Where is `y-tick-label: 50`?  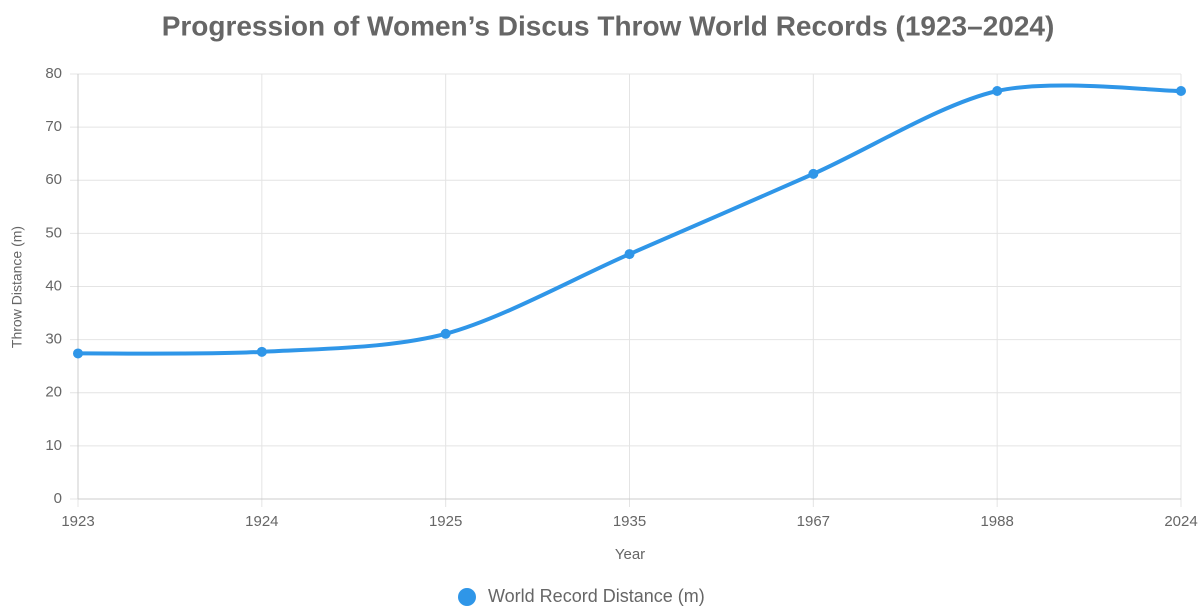 y-tick-label: 50 is located at coordinates (53, 232).